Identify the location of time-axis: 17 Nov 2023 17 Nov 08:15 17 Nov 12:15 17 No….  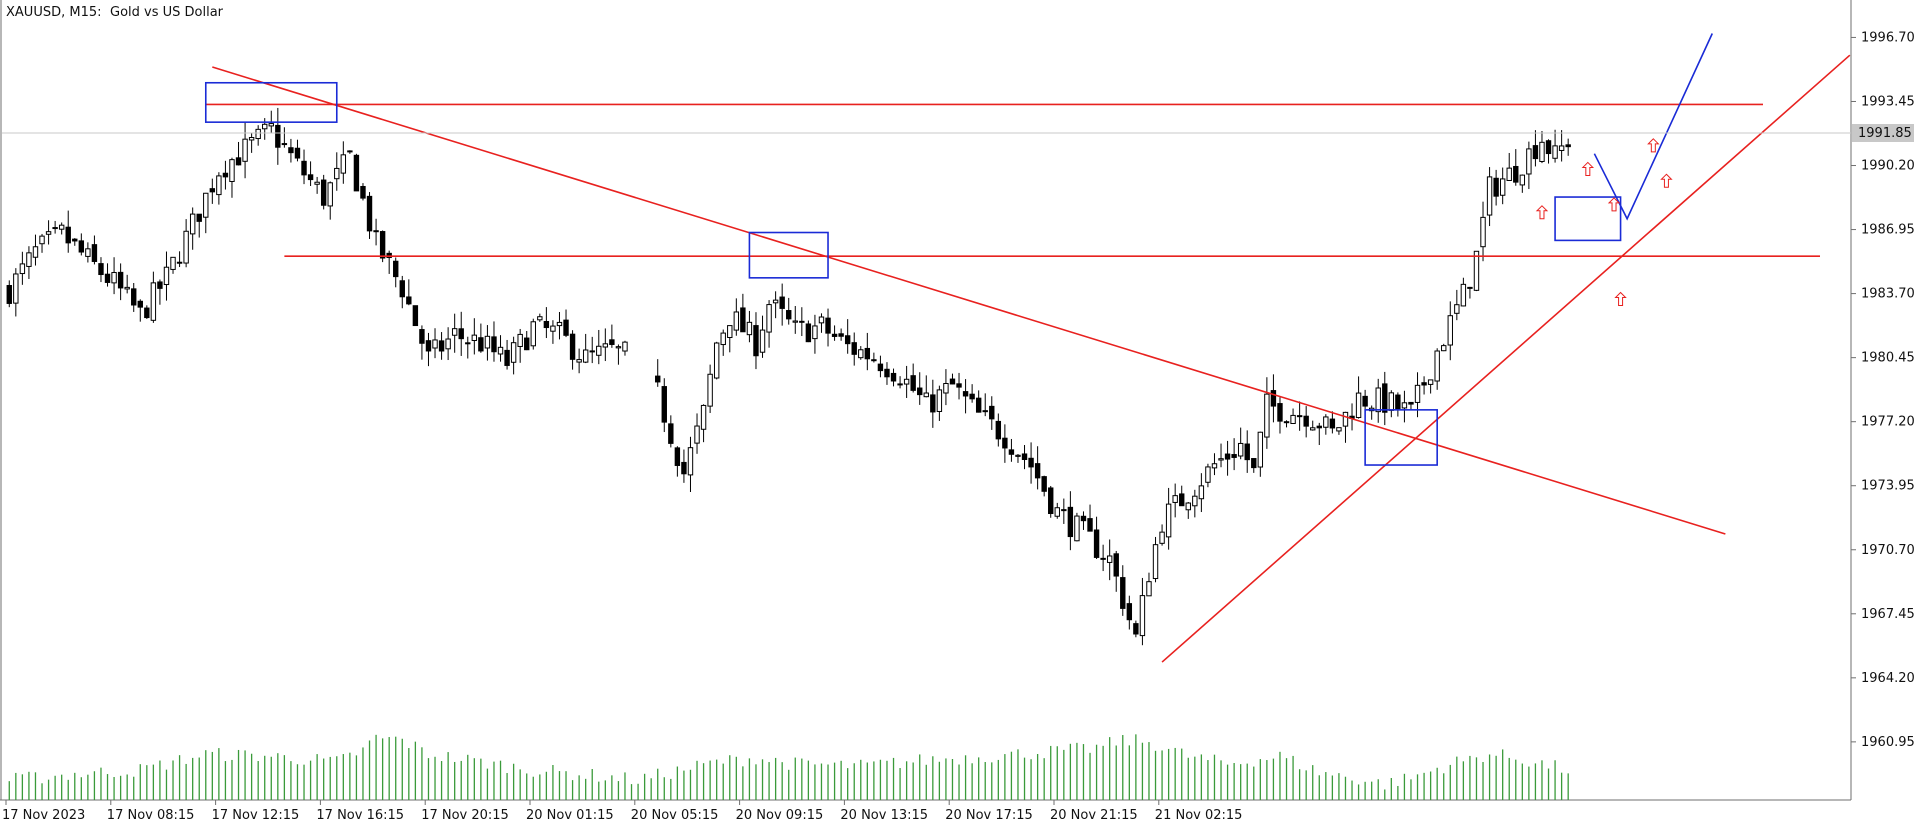
(622, 811).